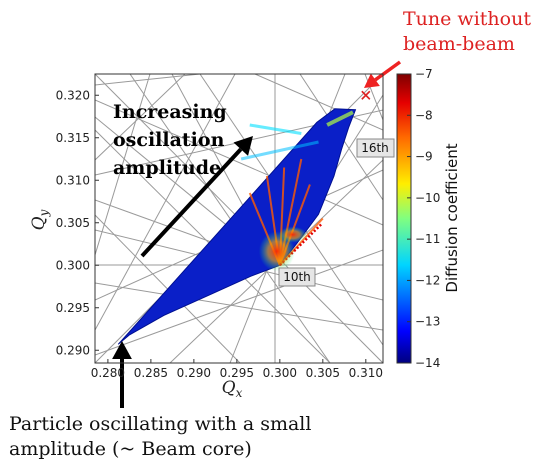 This screenshot has width=547, height=468. I want to click on small-amplitude-arrow-head, so click(122, 350).